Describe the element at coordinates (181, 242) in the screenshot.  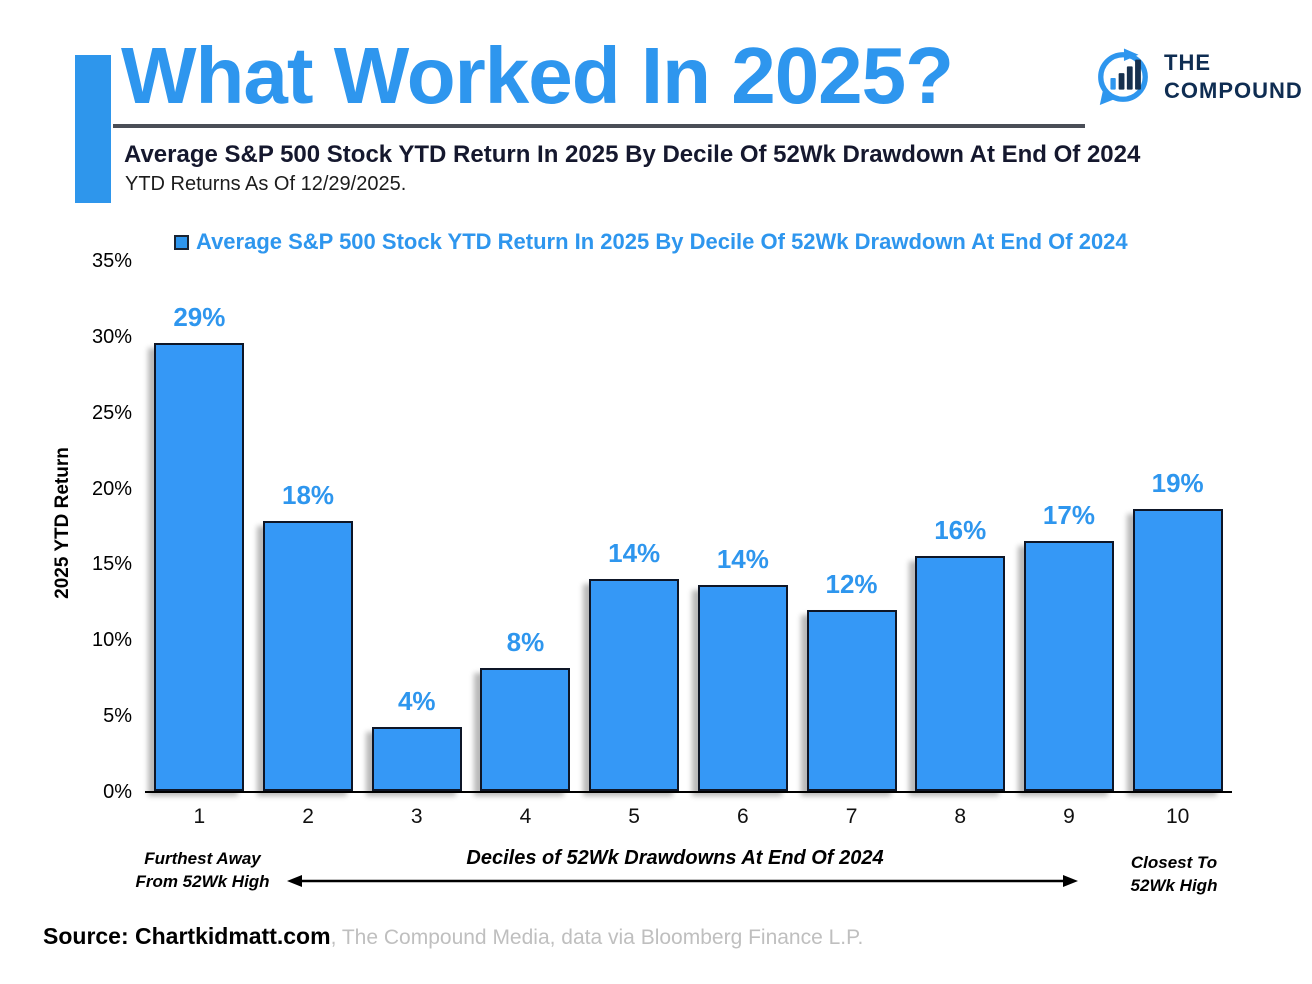
I see `legend-swatch` at that location.